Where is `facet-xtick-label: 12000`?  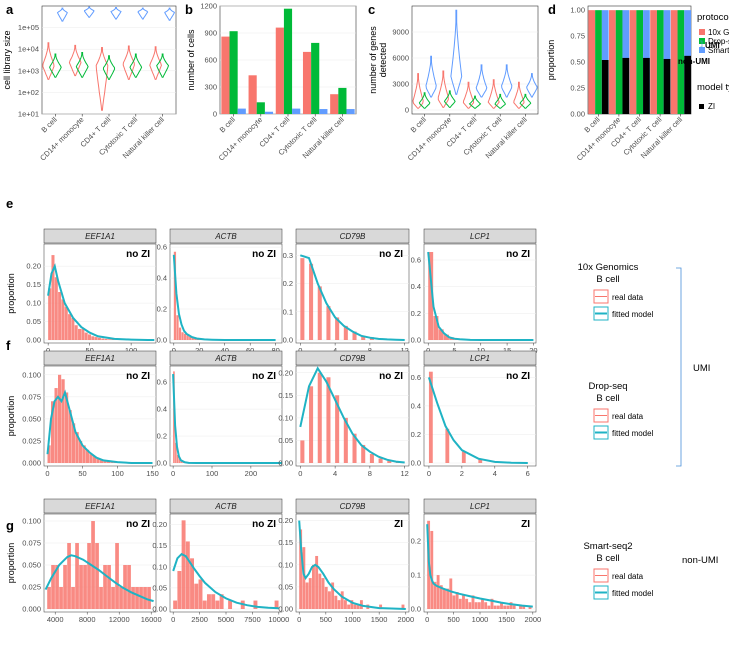 facet-xtick-label: 12000 is located at coordinates (119, 619).